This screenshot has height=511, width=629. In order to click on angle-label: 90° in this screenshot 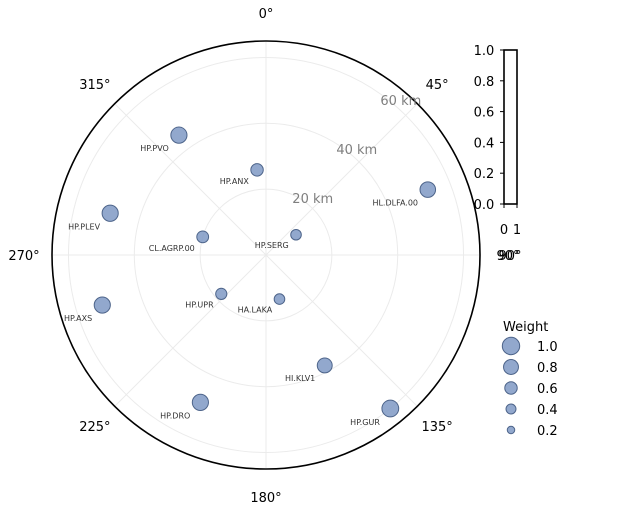, I will do `click(507, 256)`.